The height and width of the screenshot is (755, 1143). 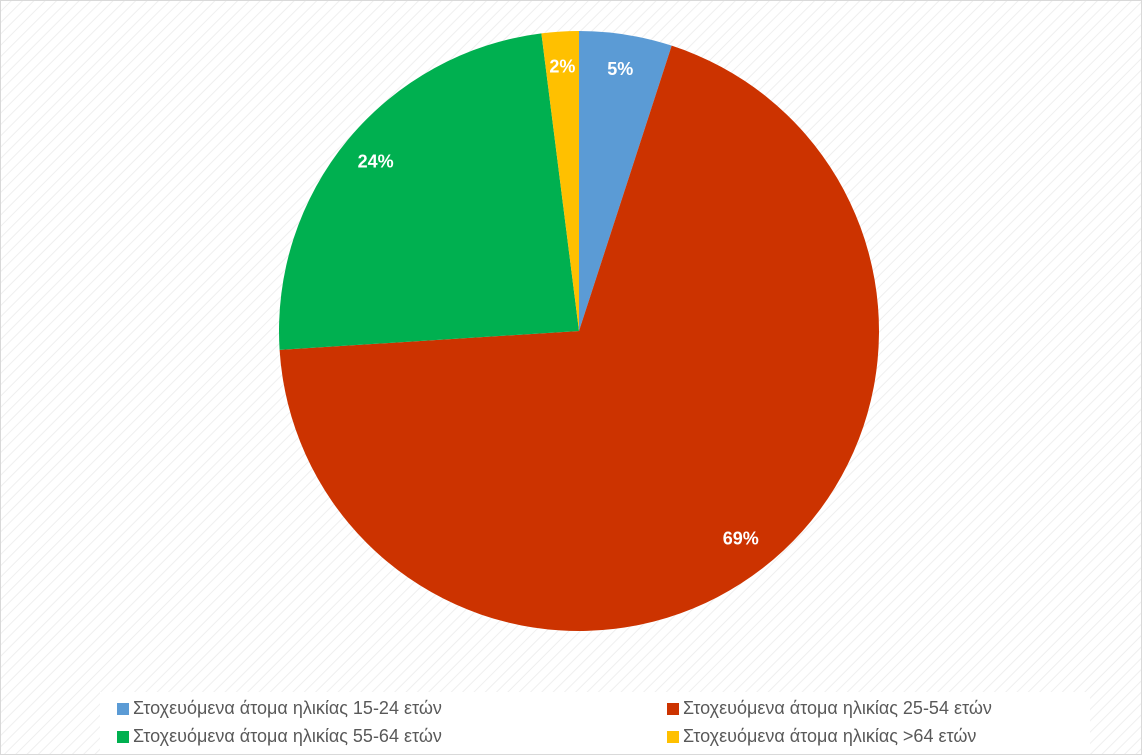 What do you see at coordinates (287, 736) in the screenshot?
I see `legend-label: Στοχευόμενα άτομα ηλικίας 55-64 ετών` at bounding box center [287, 736].